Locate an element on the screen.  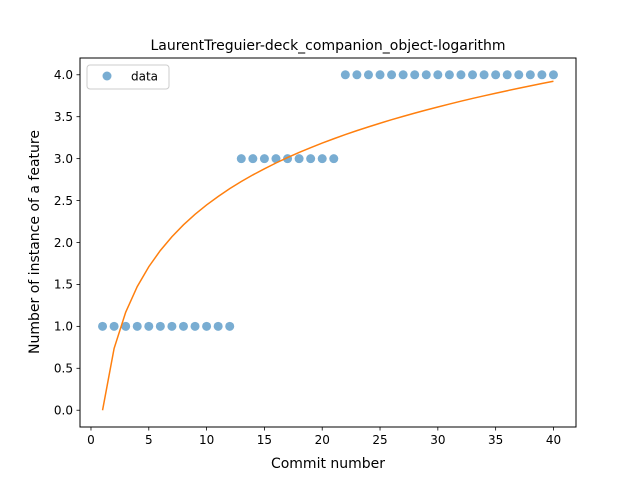
legend-box is located at coordinates (128, 77).